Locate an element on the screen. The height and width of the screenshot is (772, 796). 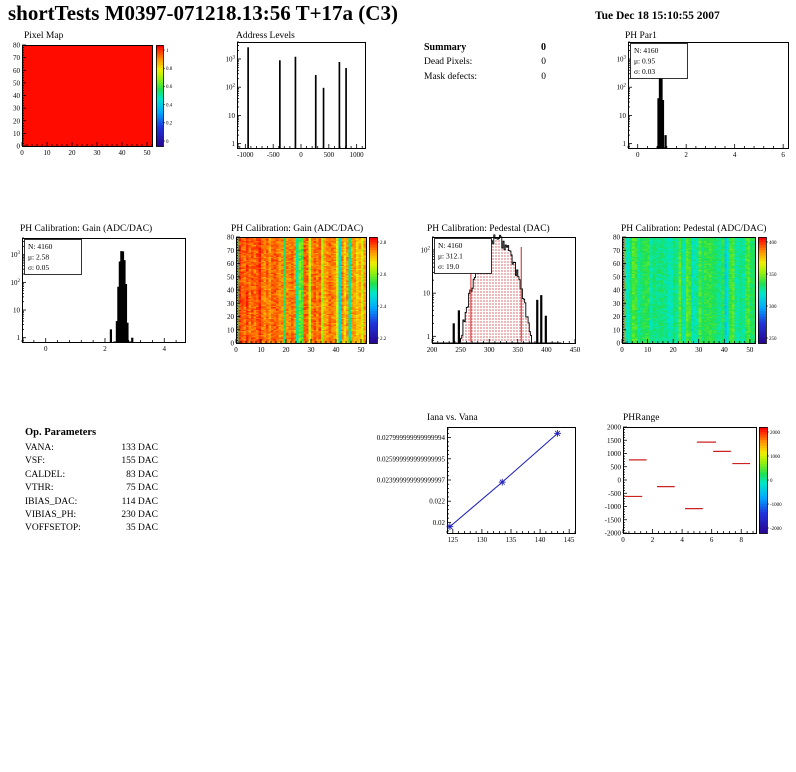
svg-text: σ: 19.0 is located at coordinates (448, 266).